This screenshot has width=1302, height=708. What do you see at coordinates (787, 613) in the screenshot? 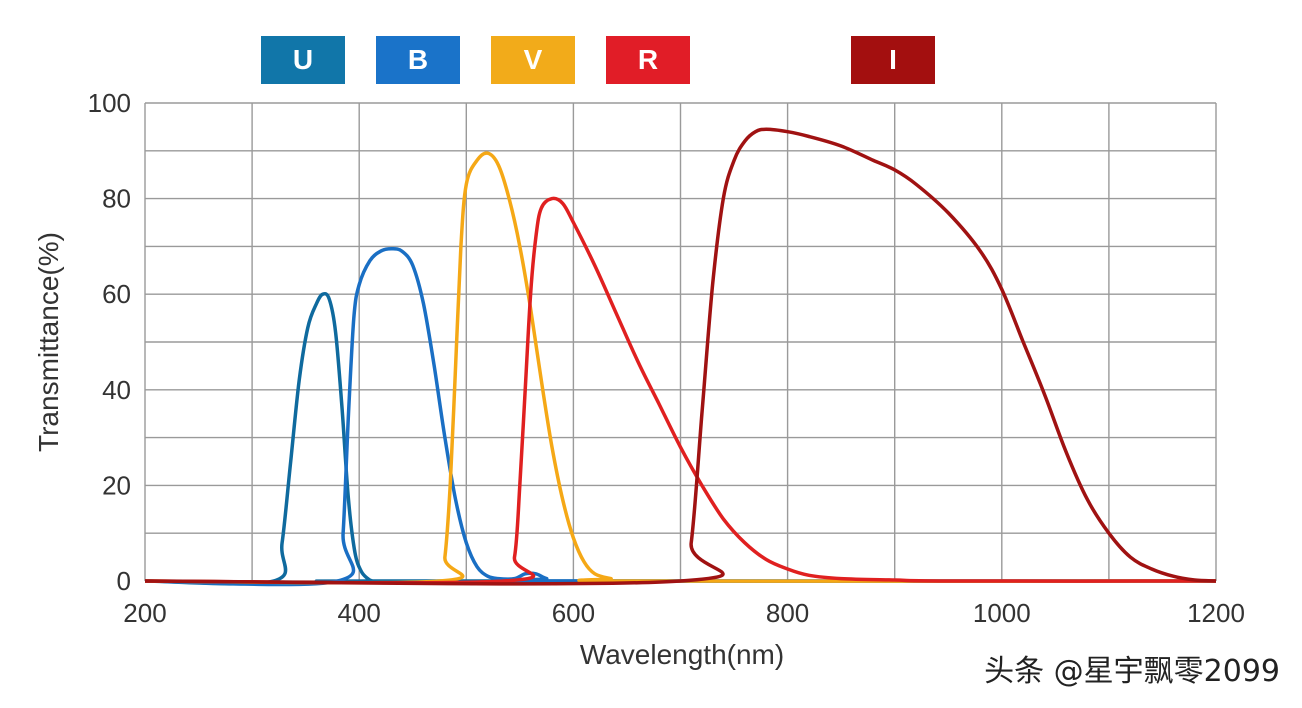
I see `x-tick-label: 800` at bounding box center [787, 613].